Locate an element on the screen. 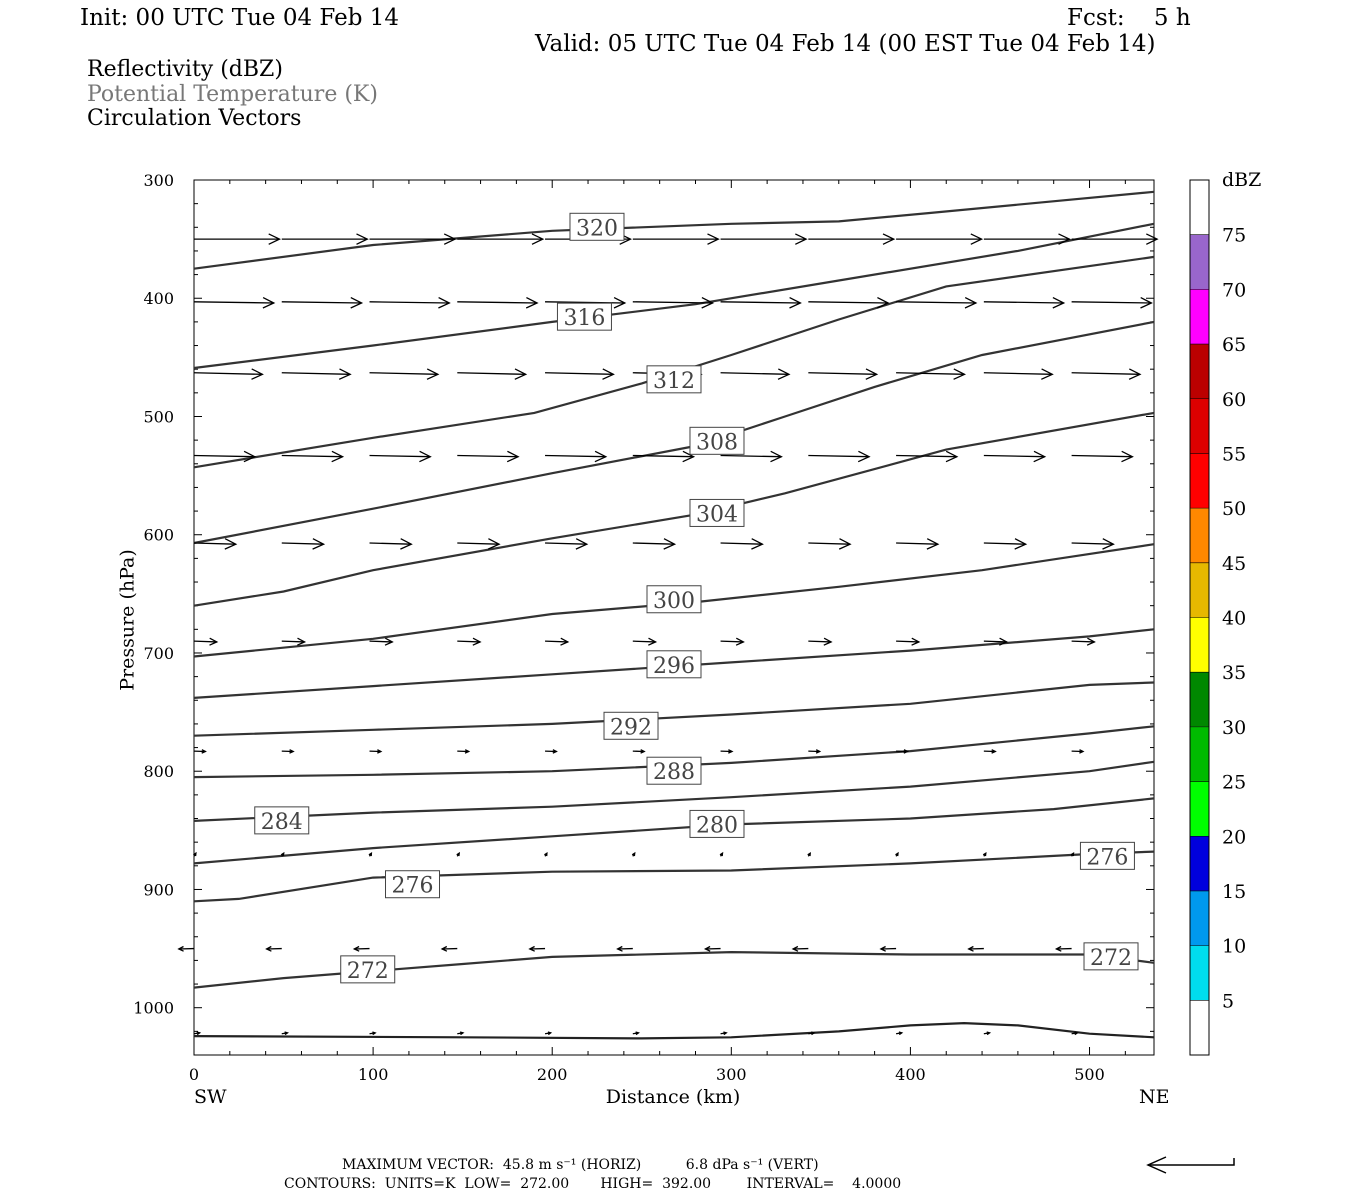 The height and width of the screenshot is (1200, 1350). surface-line is located at coordinates (674, 1030).